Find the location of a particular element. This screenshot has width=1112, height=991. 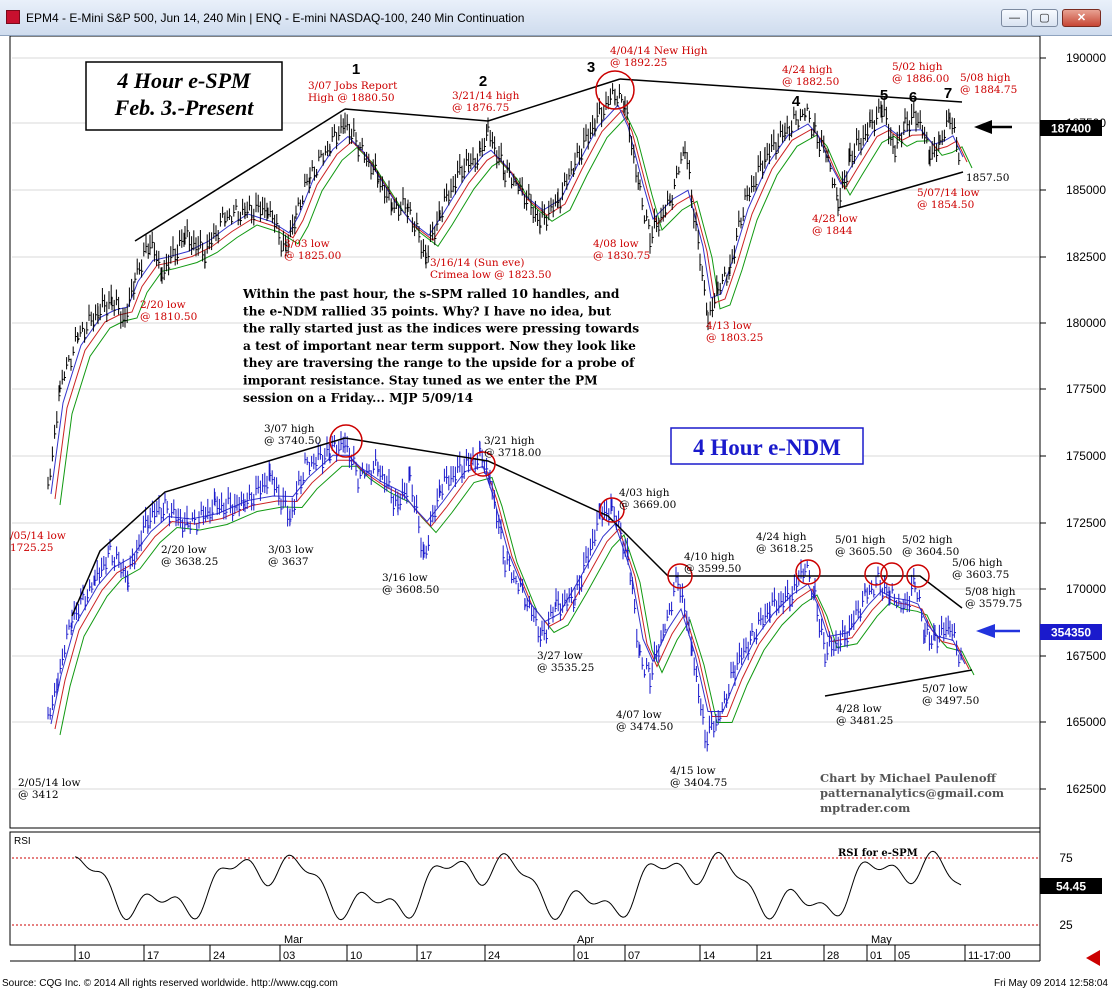

maximize-button: ▢ is located at coordinates (1044, 18).